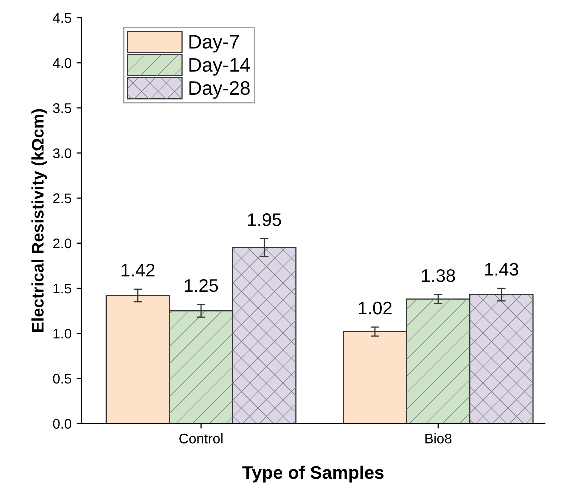 The width and height of the screenshot is (572, 486). Describe the element at coordinates (375, 308) in the screenshot. I see `data-label: 1.02` at that location.